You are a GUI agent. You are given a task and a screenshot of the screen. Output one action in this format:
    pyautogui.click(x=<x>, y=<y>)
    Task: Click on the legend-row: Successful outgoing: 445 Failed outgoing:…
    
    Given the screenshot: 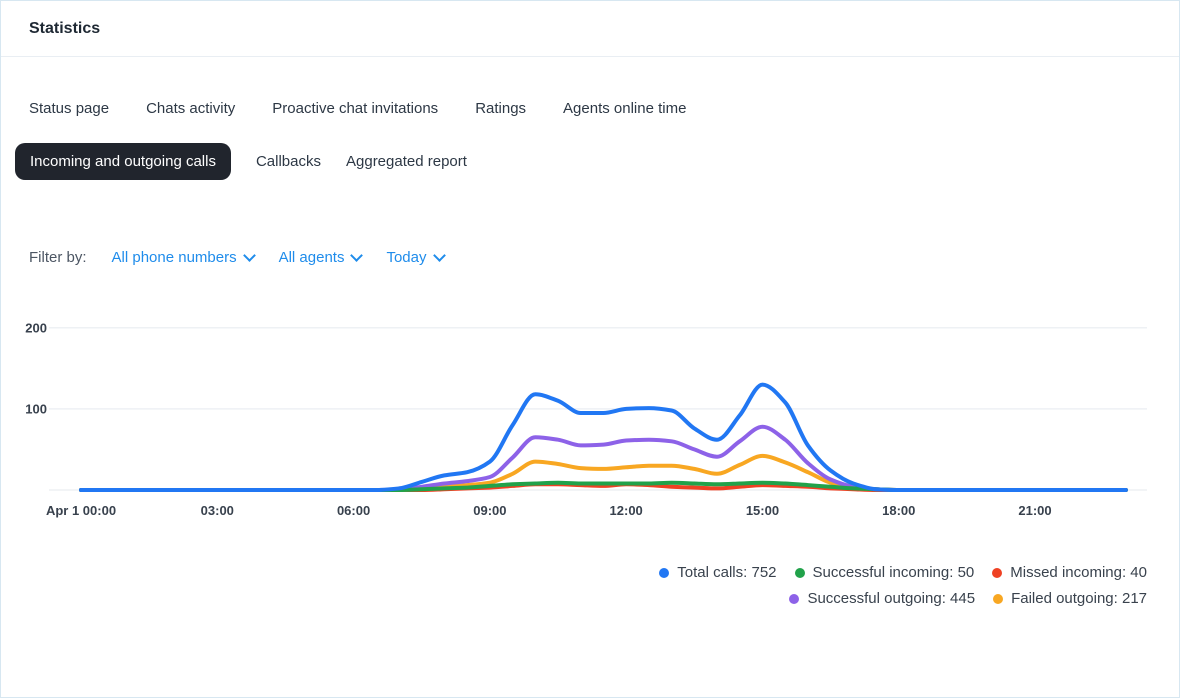 What is the action you would take?
    pyautogui.click(x=968, y=598)
    